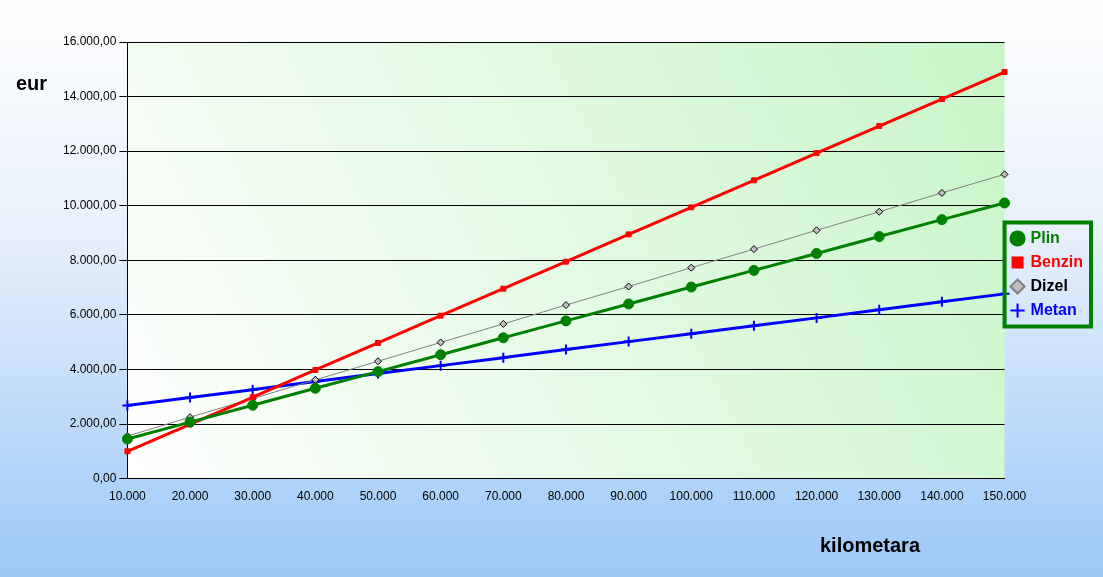 The height and width of the screenshot is (577, 1103). I want to click on y-tick-label: 0,00, so click(105, 477).